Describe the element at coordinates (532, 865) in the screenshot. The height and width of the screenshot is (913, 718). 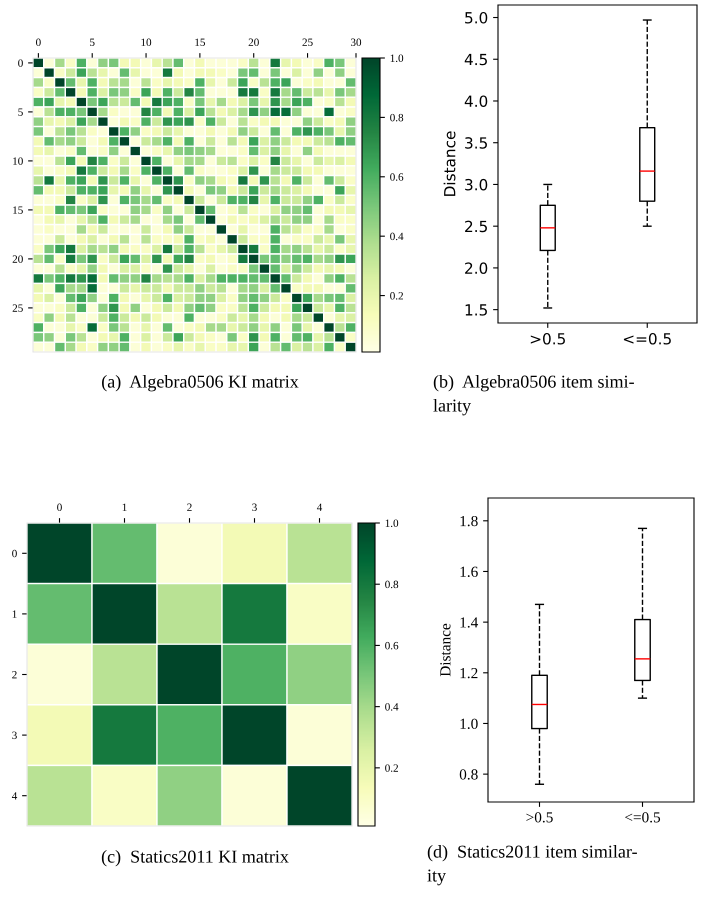
I see `text: (d) Statics2011 item similar- ity` at that location.